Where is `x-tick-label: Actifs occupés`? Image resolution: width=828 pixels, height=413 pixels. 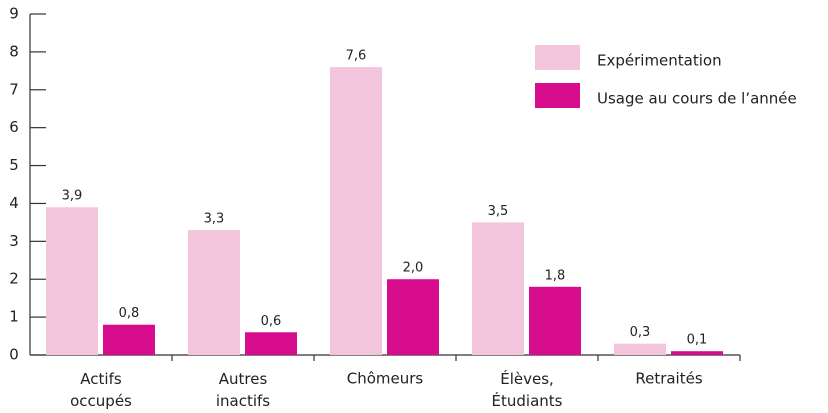
x-tick-label: Actifs occupés is located at coordinates (101, 390).